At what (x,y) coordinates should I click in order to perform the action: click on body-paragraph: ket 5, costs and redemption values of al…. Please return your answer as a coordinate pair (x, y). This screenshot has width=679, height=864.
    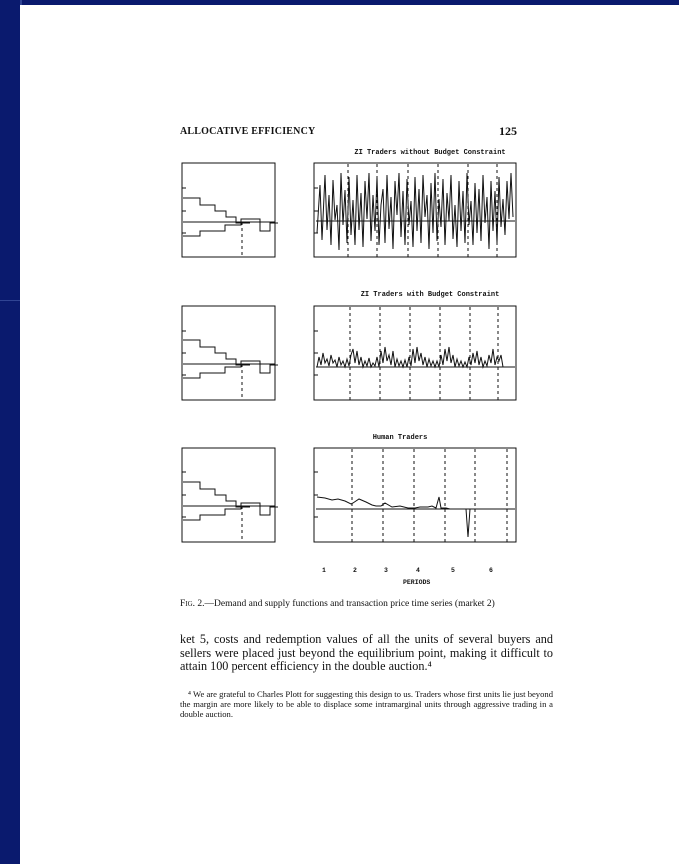
    Looking at the image, I should click on (366, 653).